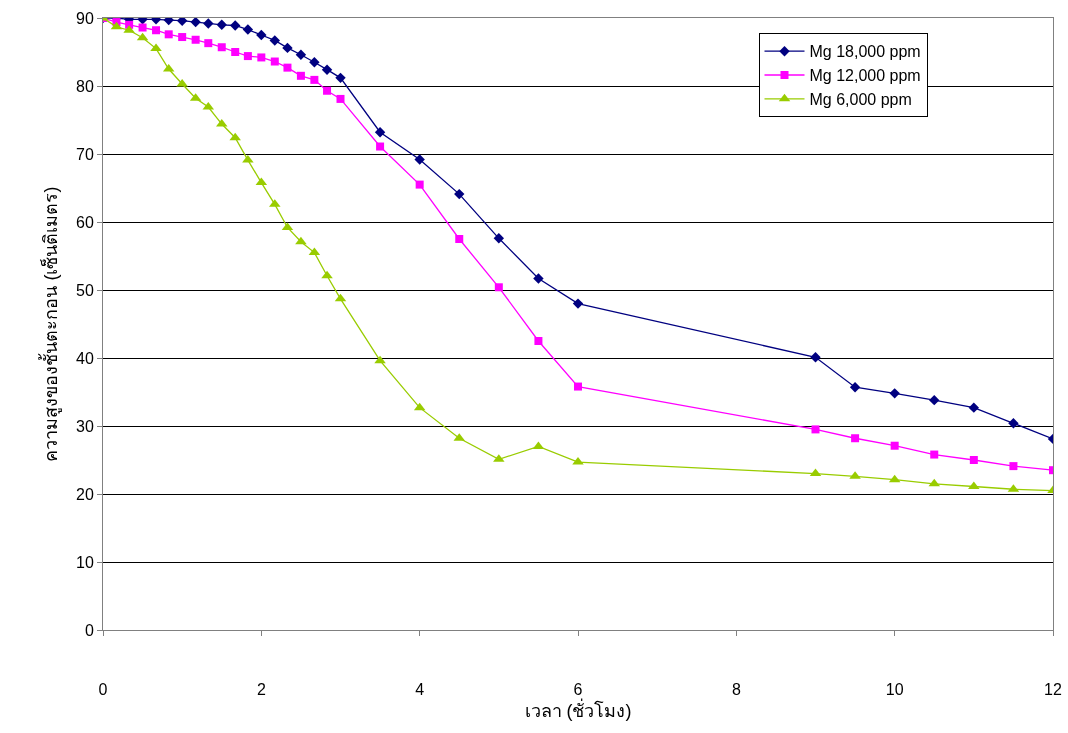 This screenshot has height=733, width=1068. I want to click on y-tick-label: 10, so click(85, 562).